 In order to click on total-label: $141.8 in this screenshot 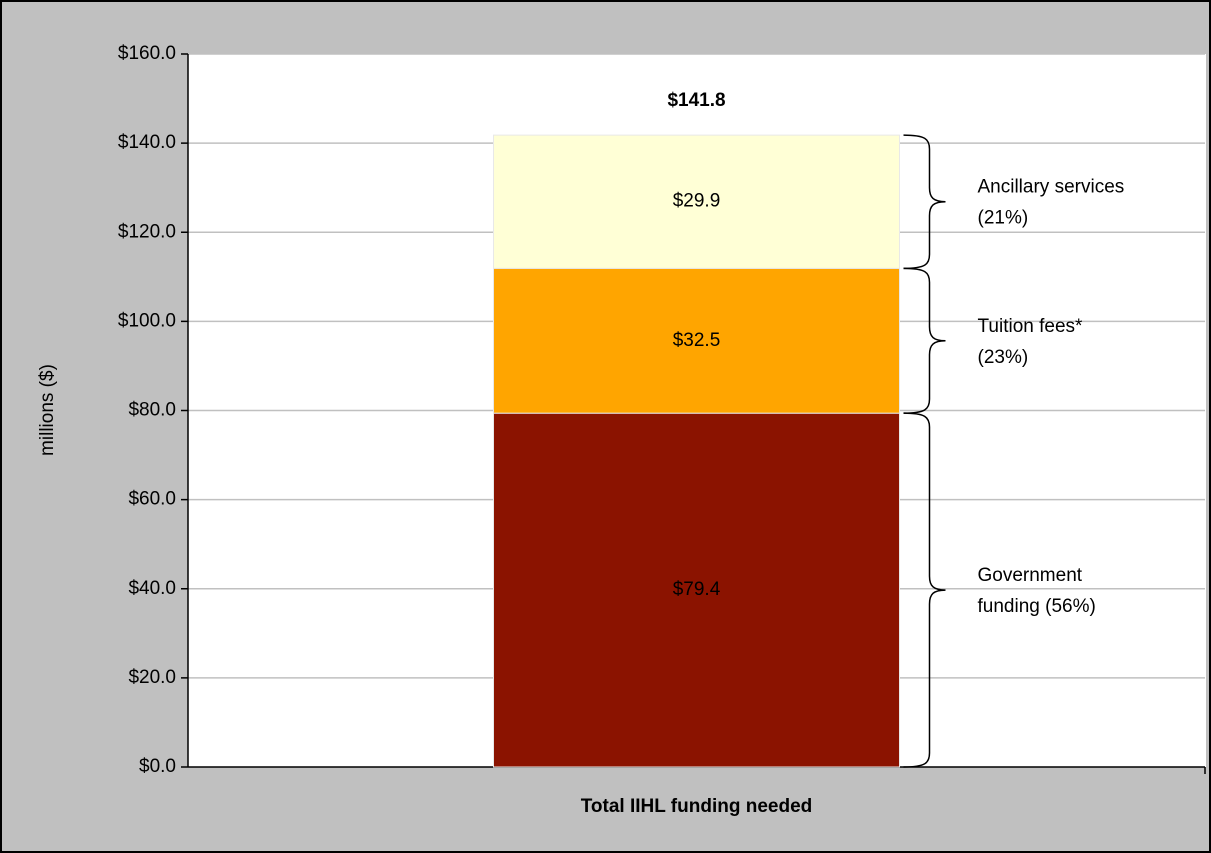, I will do `click(696, 100)`.